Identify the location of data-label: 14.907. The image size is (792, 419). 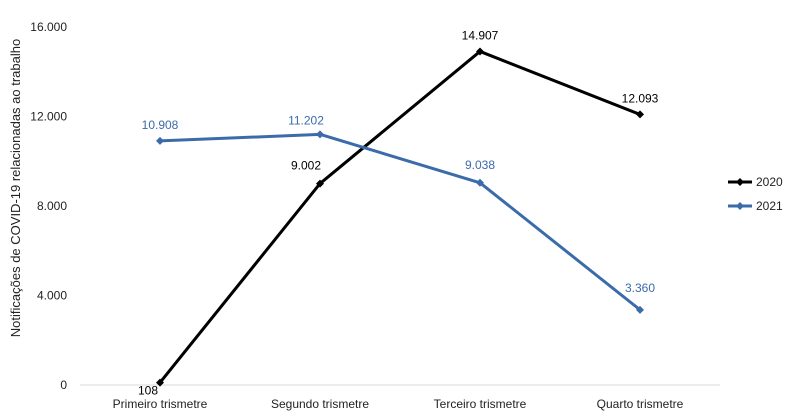
(480, 35).